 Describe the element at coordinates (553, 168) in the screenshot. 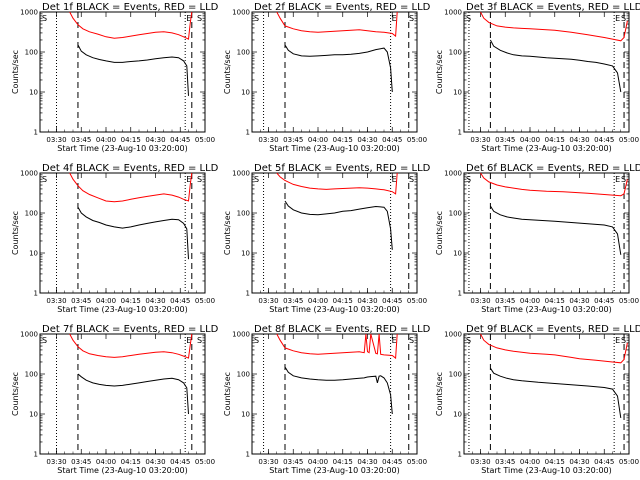

I see `panel-title: Det 6f BLACK = Events, RED = LLD` at that location.